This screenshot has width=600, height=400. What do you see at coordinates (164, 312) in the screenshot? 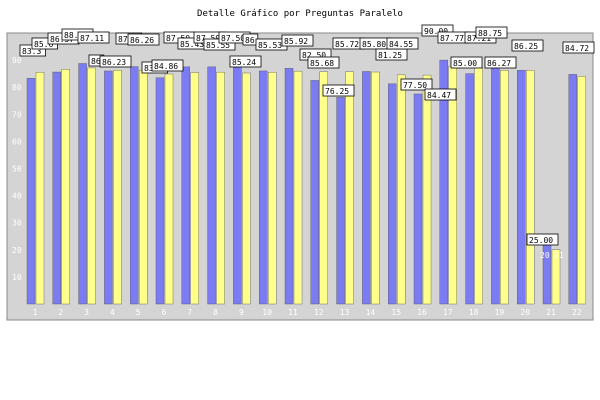
I see `x-tick-label: 6` at bounding box center [164, 312].